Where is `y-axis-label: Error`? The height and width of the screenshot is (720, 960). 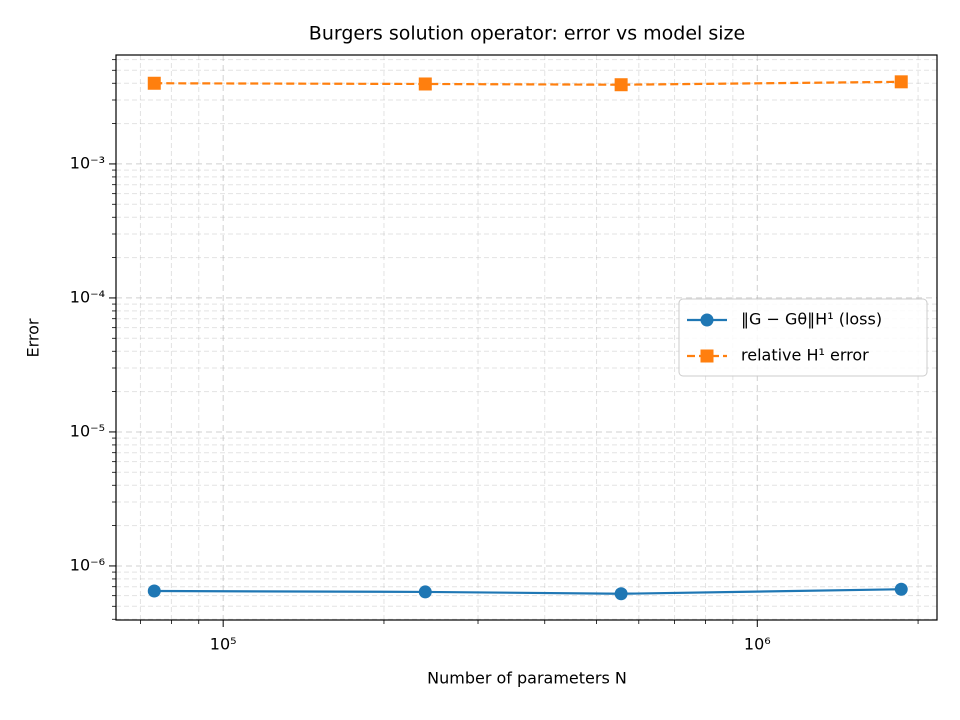 y-axis-label: Error is located at coordinates (33, 337).